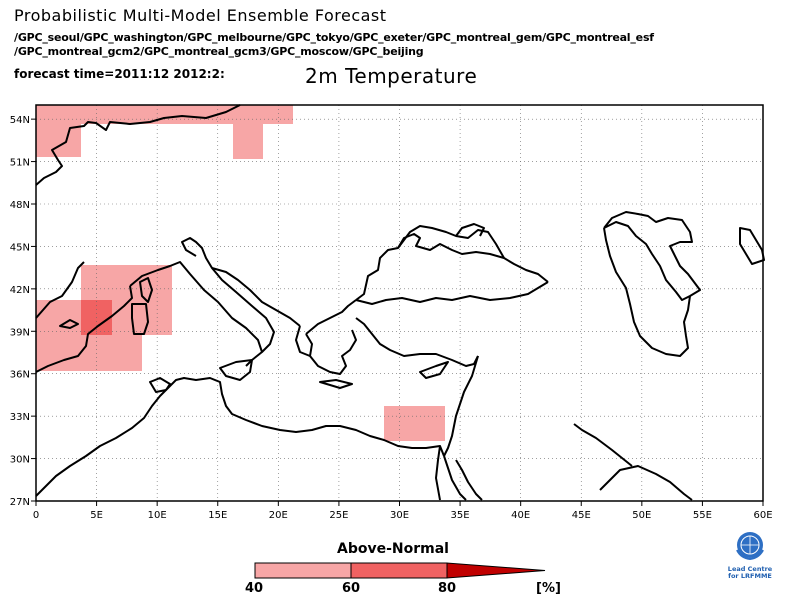  What do you see at coordinates (520, 515) in the screenshot?
I see `x-tick-label: 40E` at bounding box center [520, 515].